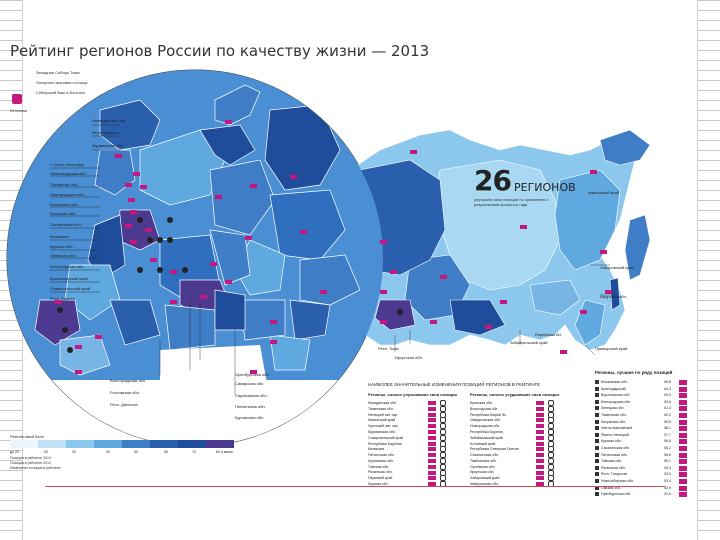 The image size is (720, 540). I want to click on left-leaders, so click(85, 208).